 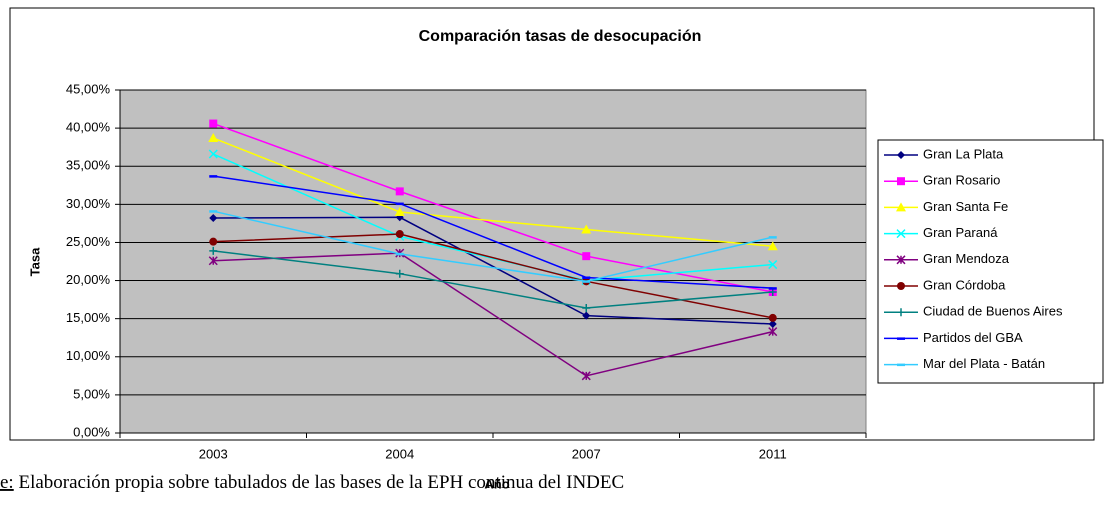 I want to click on legend-label: Partidos del GBA, so click(x=973, y=337).